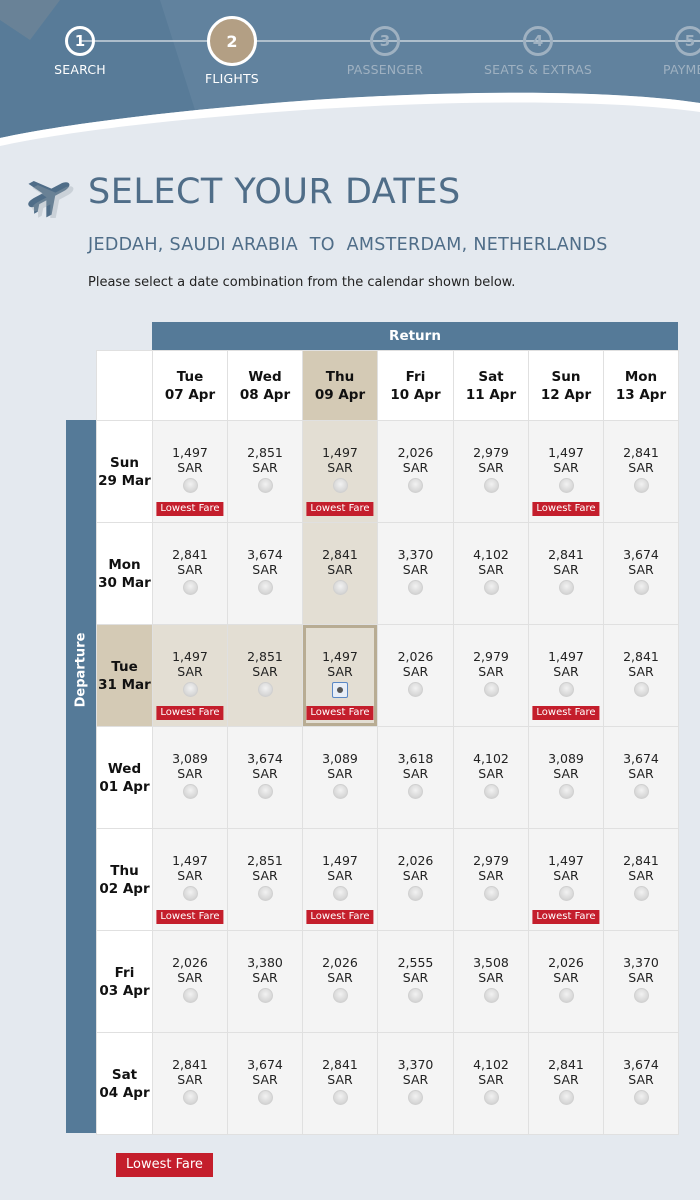  What do you see at coordinates (232, 51) in the screenshot?
I see `step-flights: 2 FLIGHTS` at bounding box center [232, 51].